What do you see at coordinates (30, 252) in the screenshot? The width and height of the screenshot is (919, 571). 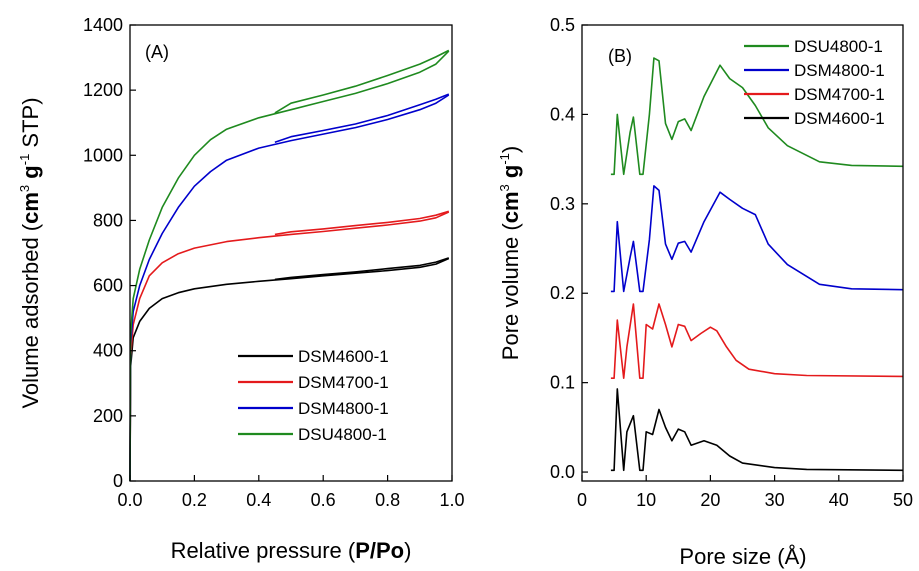 I see `panel-a-y-axis-title: Volume adsorbed (cm3 g-1 STP)` at bounding box center [30, 252].